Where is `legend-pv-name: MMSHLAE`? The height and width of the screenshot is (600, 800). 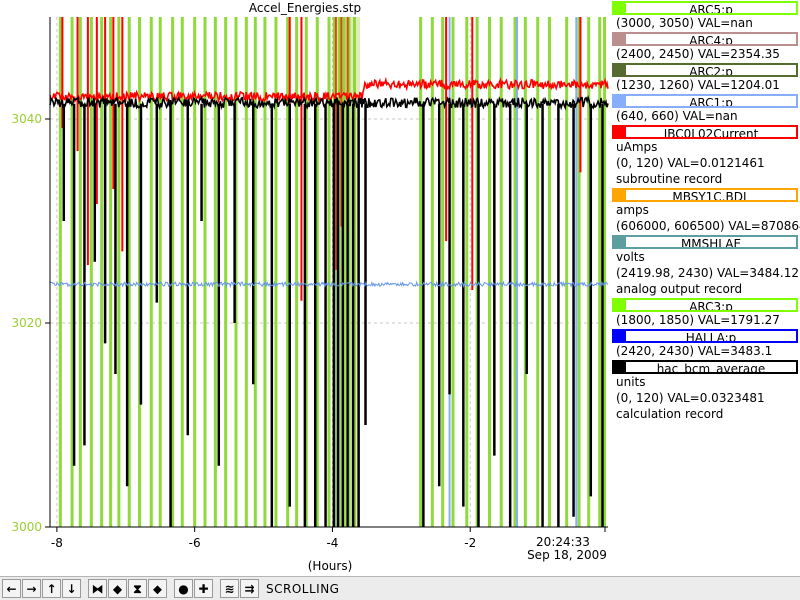 legend-pv-name: MMSHLAE is located at coordinates (705, 242).